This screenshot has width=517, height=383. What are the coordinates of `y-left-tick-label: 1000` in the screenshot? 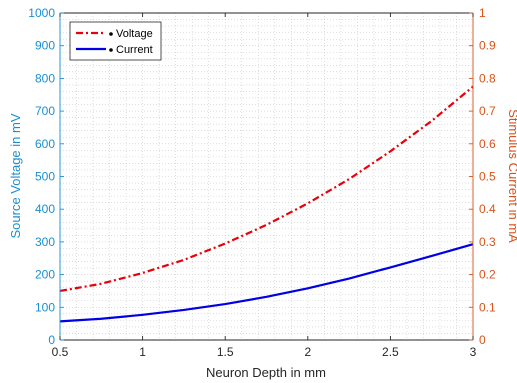 It's located at (41, 13).